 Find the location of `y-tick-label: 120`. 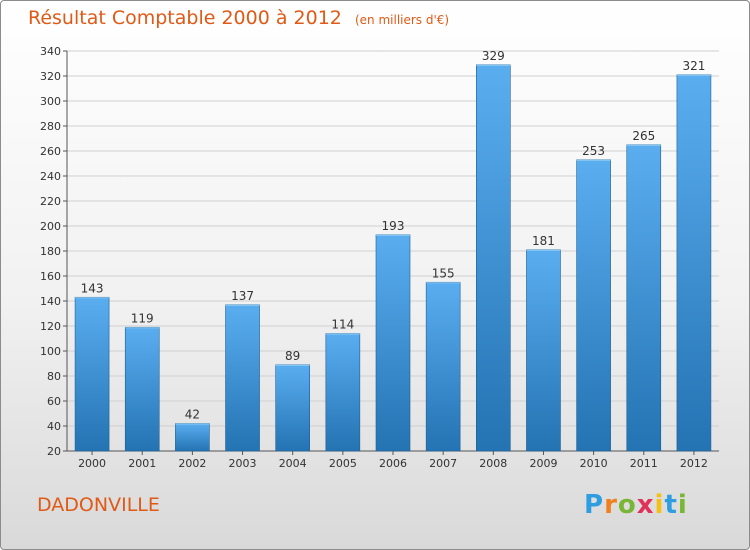

y-tick-label: 120 is located at coordinates (50, 326).